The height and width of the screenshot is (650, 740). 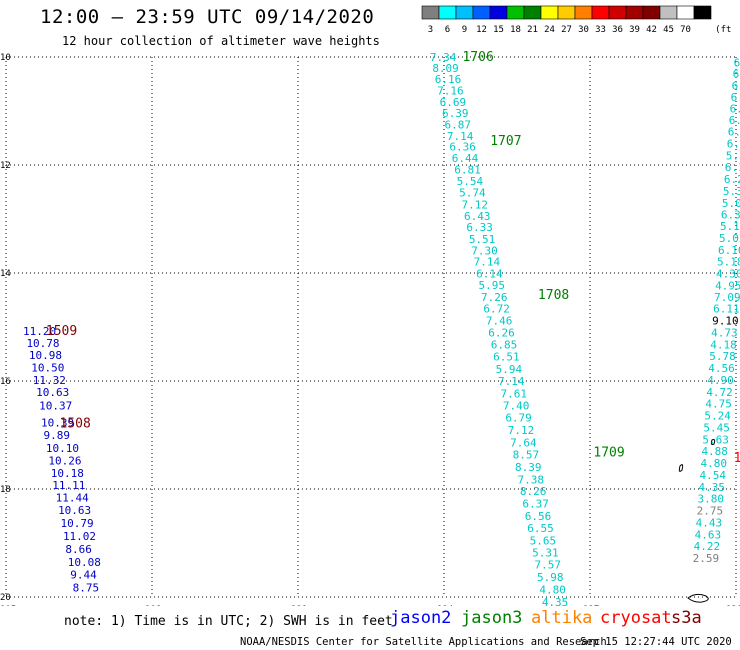 What do you see at coordinates (518, 418) in the screenshot?
I see `wave-height-value: 6.79` at bounding box center [518, 418].